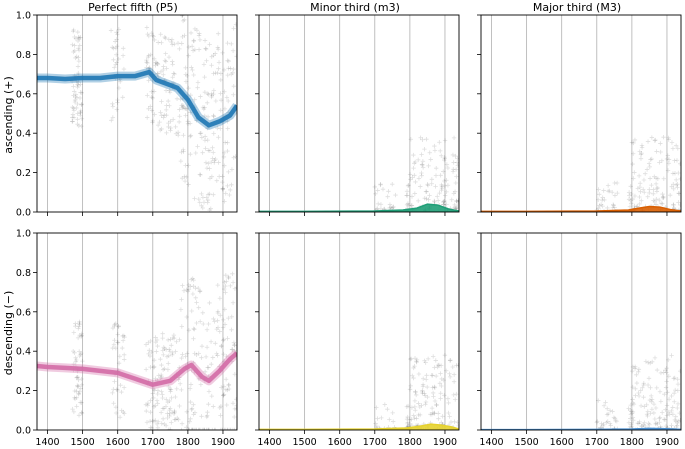 Image resolution: width=685 pixels, height=449 pixels. What do you see at coordinates (23, 94) in the screenshot?
I see `y-tick-label: 0.6` at bounding box center [23, 94].